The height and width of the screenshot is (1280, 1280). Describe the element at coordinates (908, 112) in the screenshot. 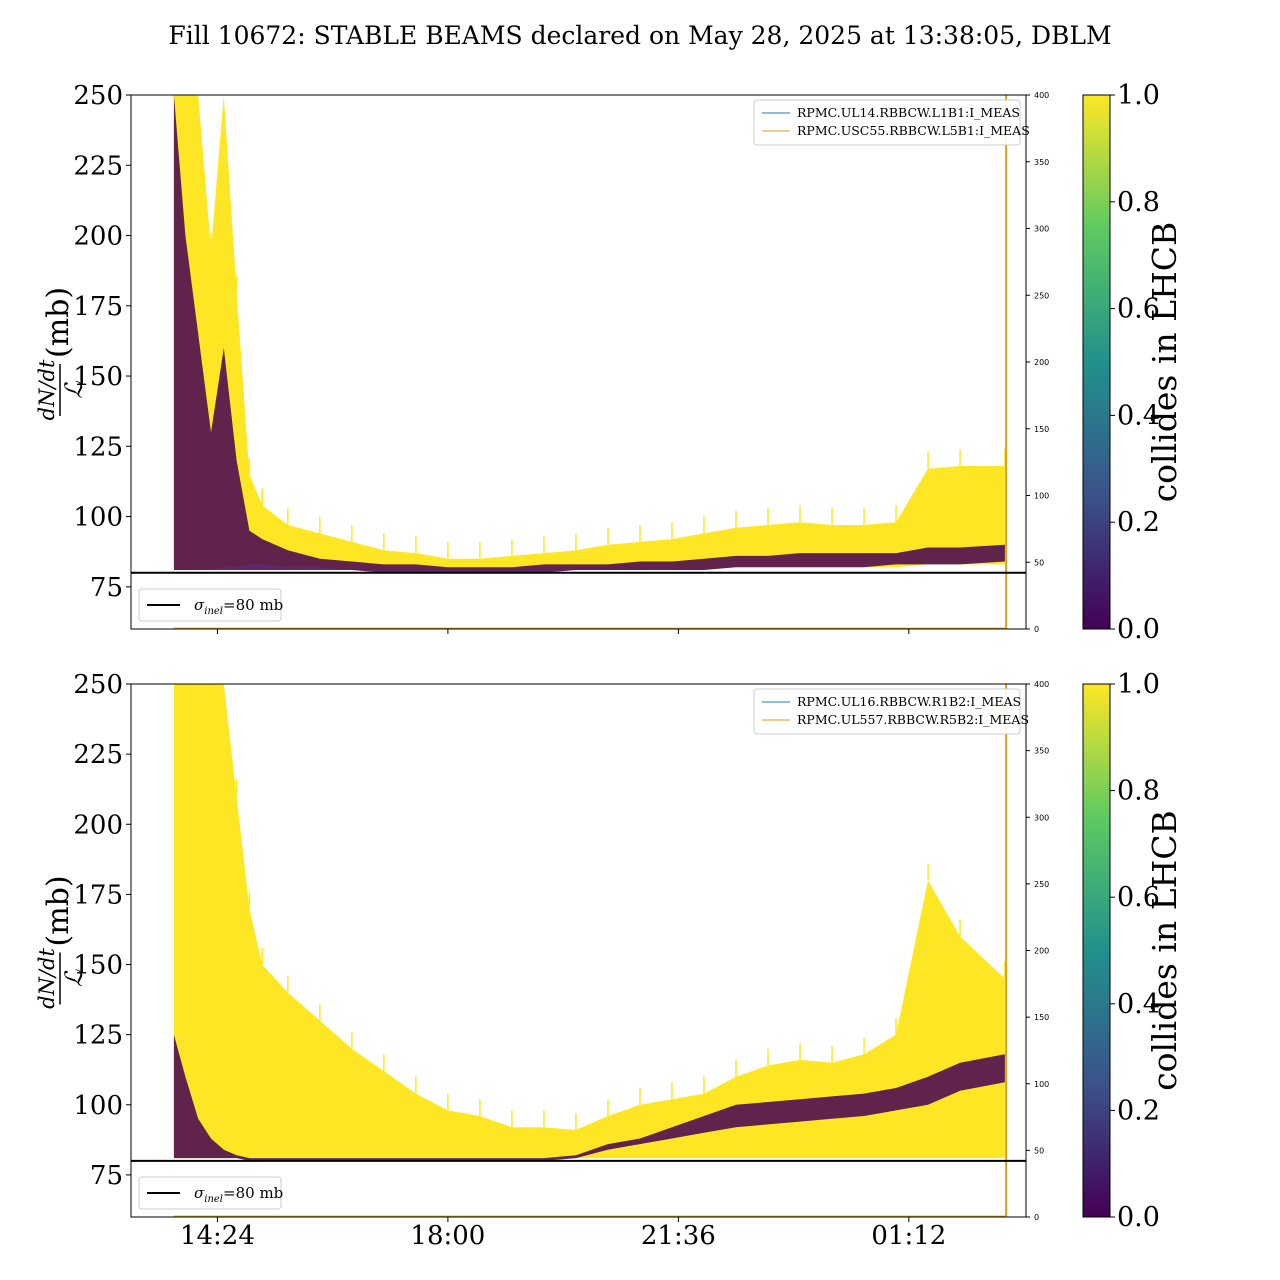

I see `legend-entry: RPMC.UL14.RBBCW.L1B1:I_MEAS` at that location.